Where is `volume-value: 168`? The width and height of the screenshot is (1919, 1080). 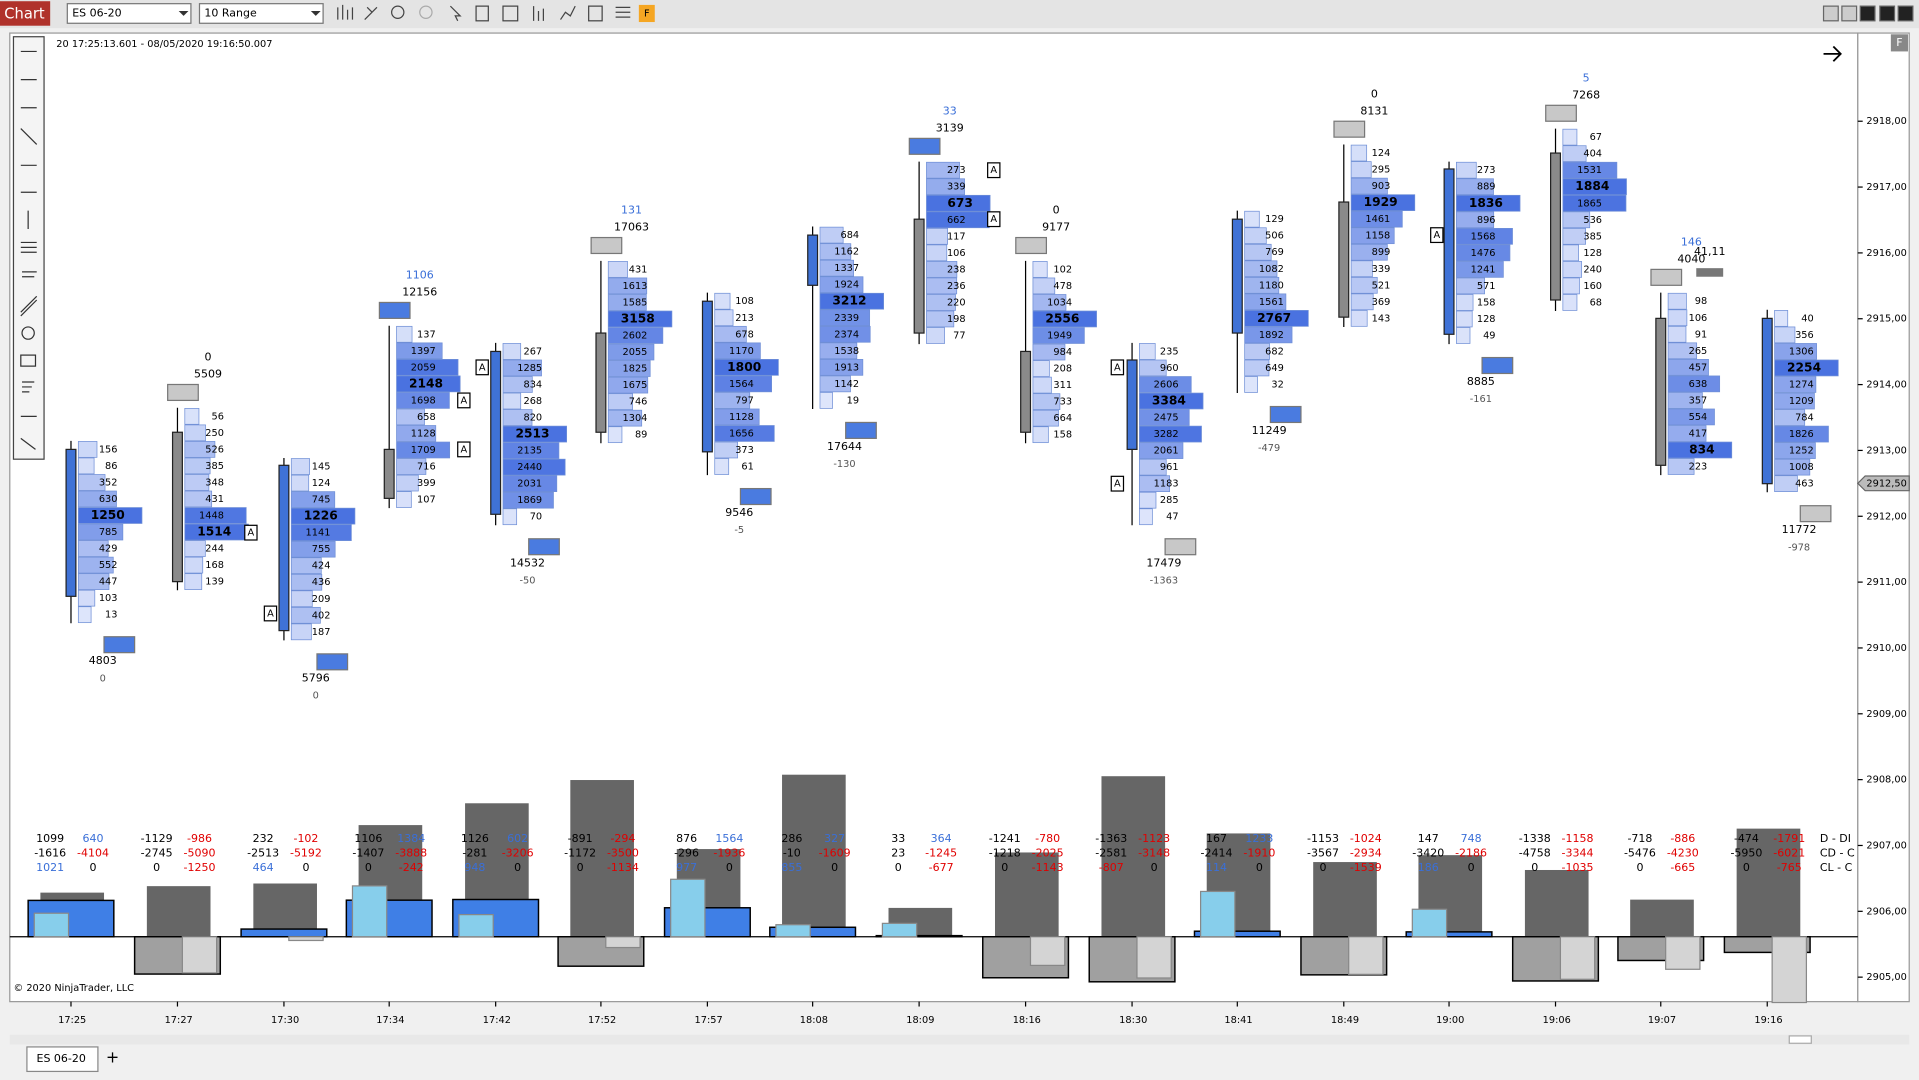 volume-value: 168 is located at coordinates (214, 565).